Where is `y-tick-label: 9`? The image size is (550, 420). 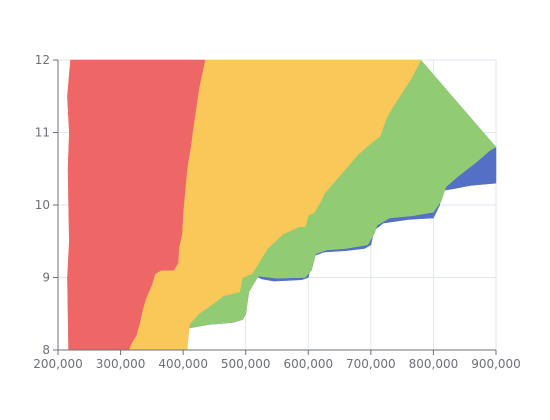 y-tick-label: 9 is located at coordinates (46, 278).